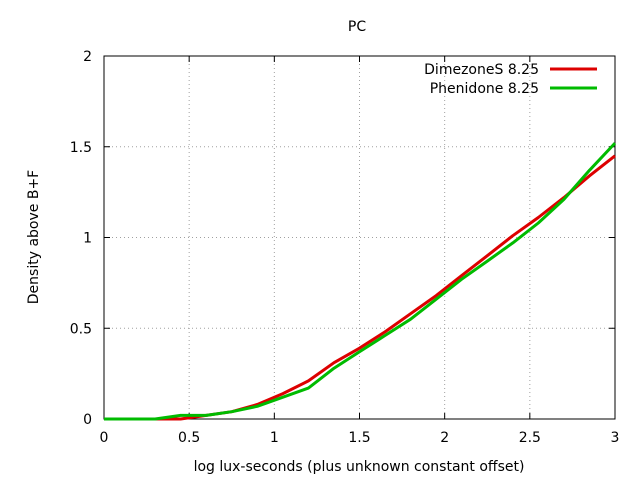 The height and width of the screenshot is (480, 640). Describe the element at coordinates (357, 27) in the screenshot. I see `chart-title: PC` at that location.